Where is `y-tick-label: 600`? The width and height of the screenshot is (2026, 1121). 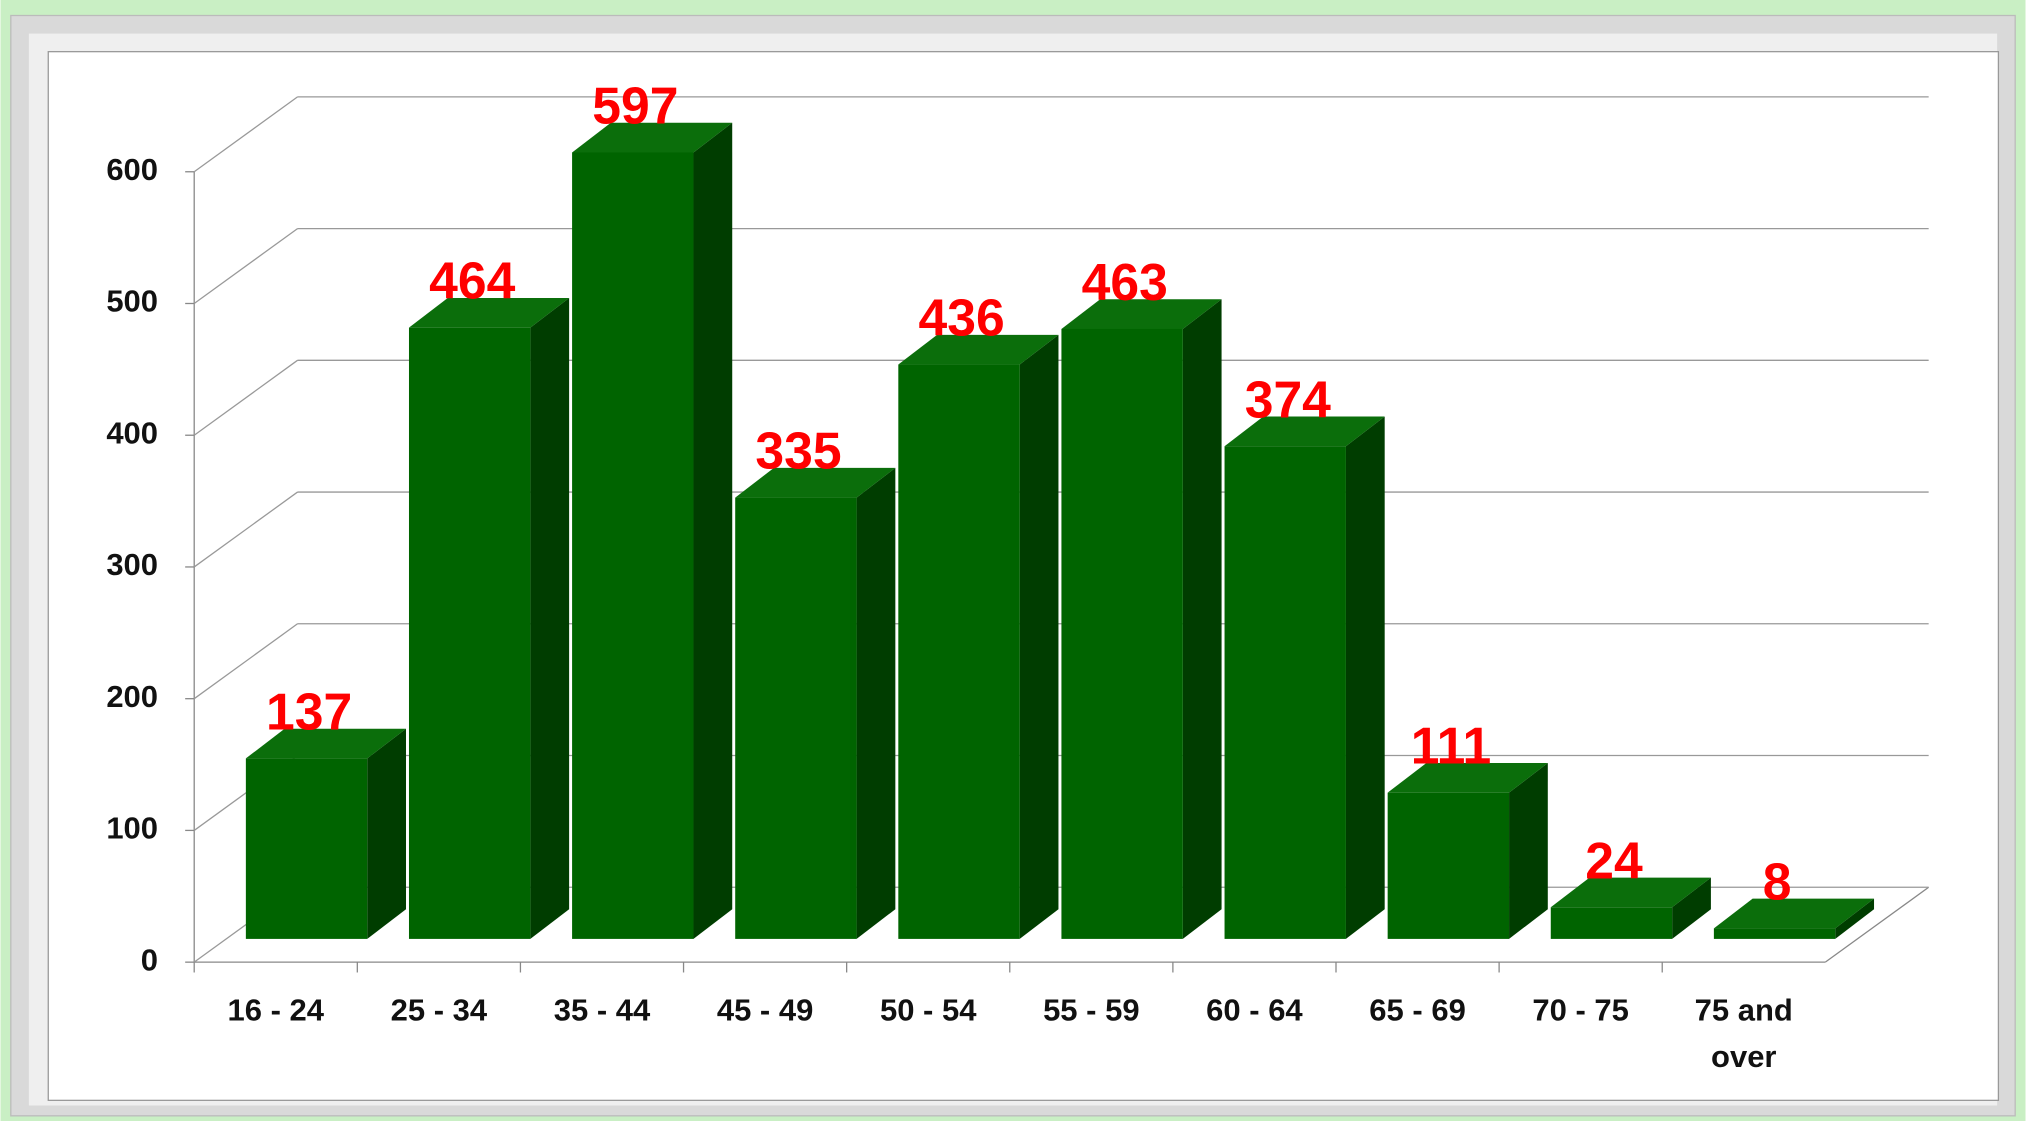 y-tick-label: 600 is located at coordinates (132, 169).